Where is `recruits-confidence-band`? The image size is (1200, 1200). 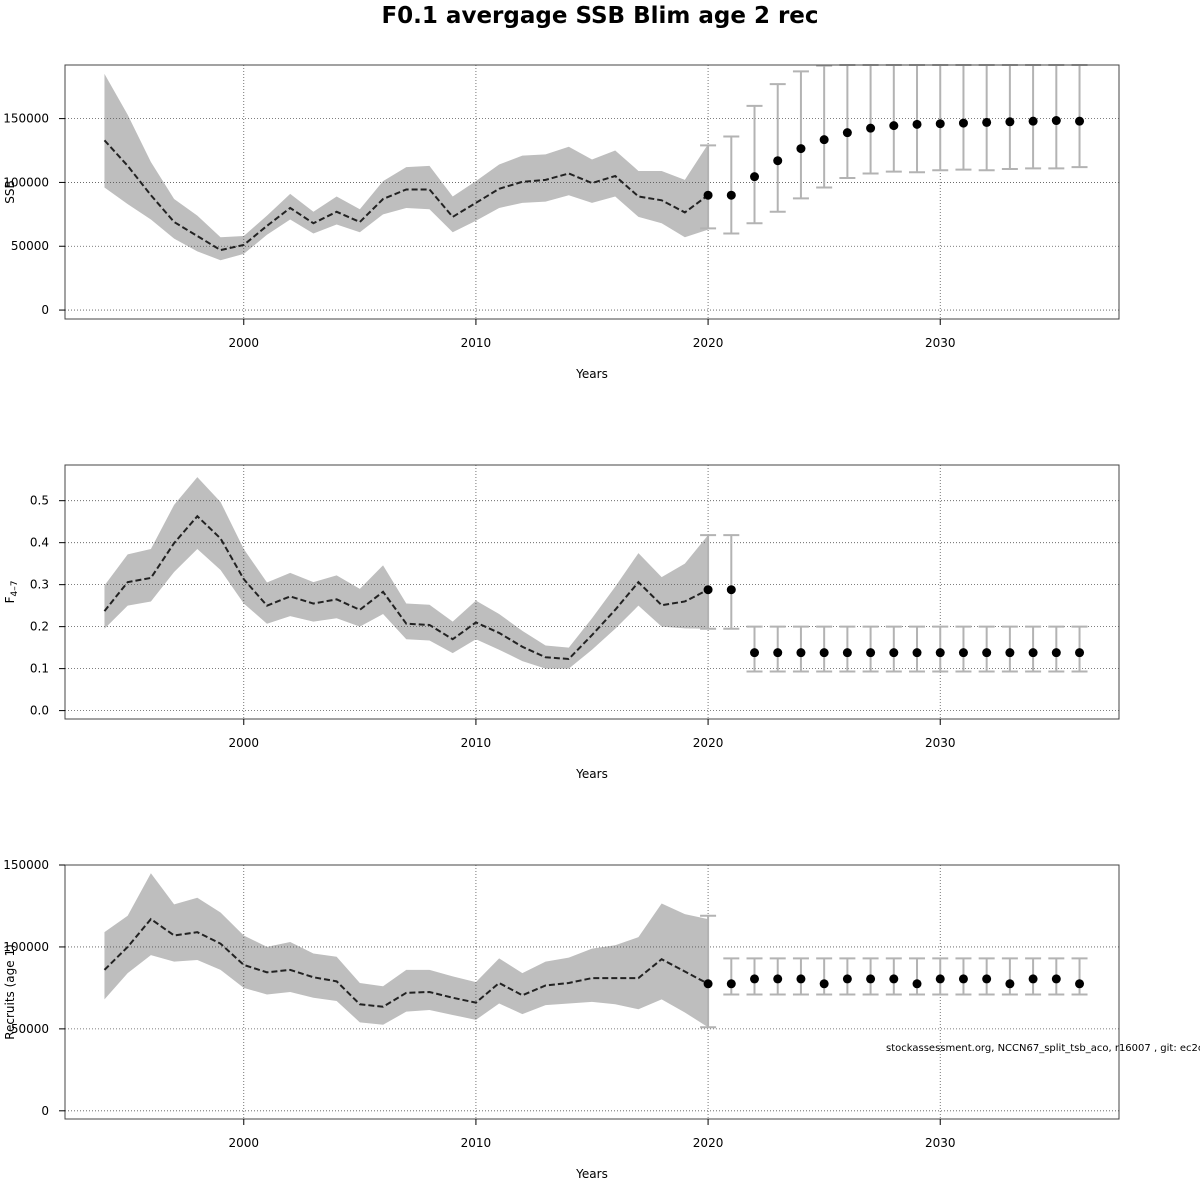 recruits-confidence-band is located at coordinates (406, 950).